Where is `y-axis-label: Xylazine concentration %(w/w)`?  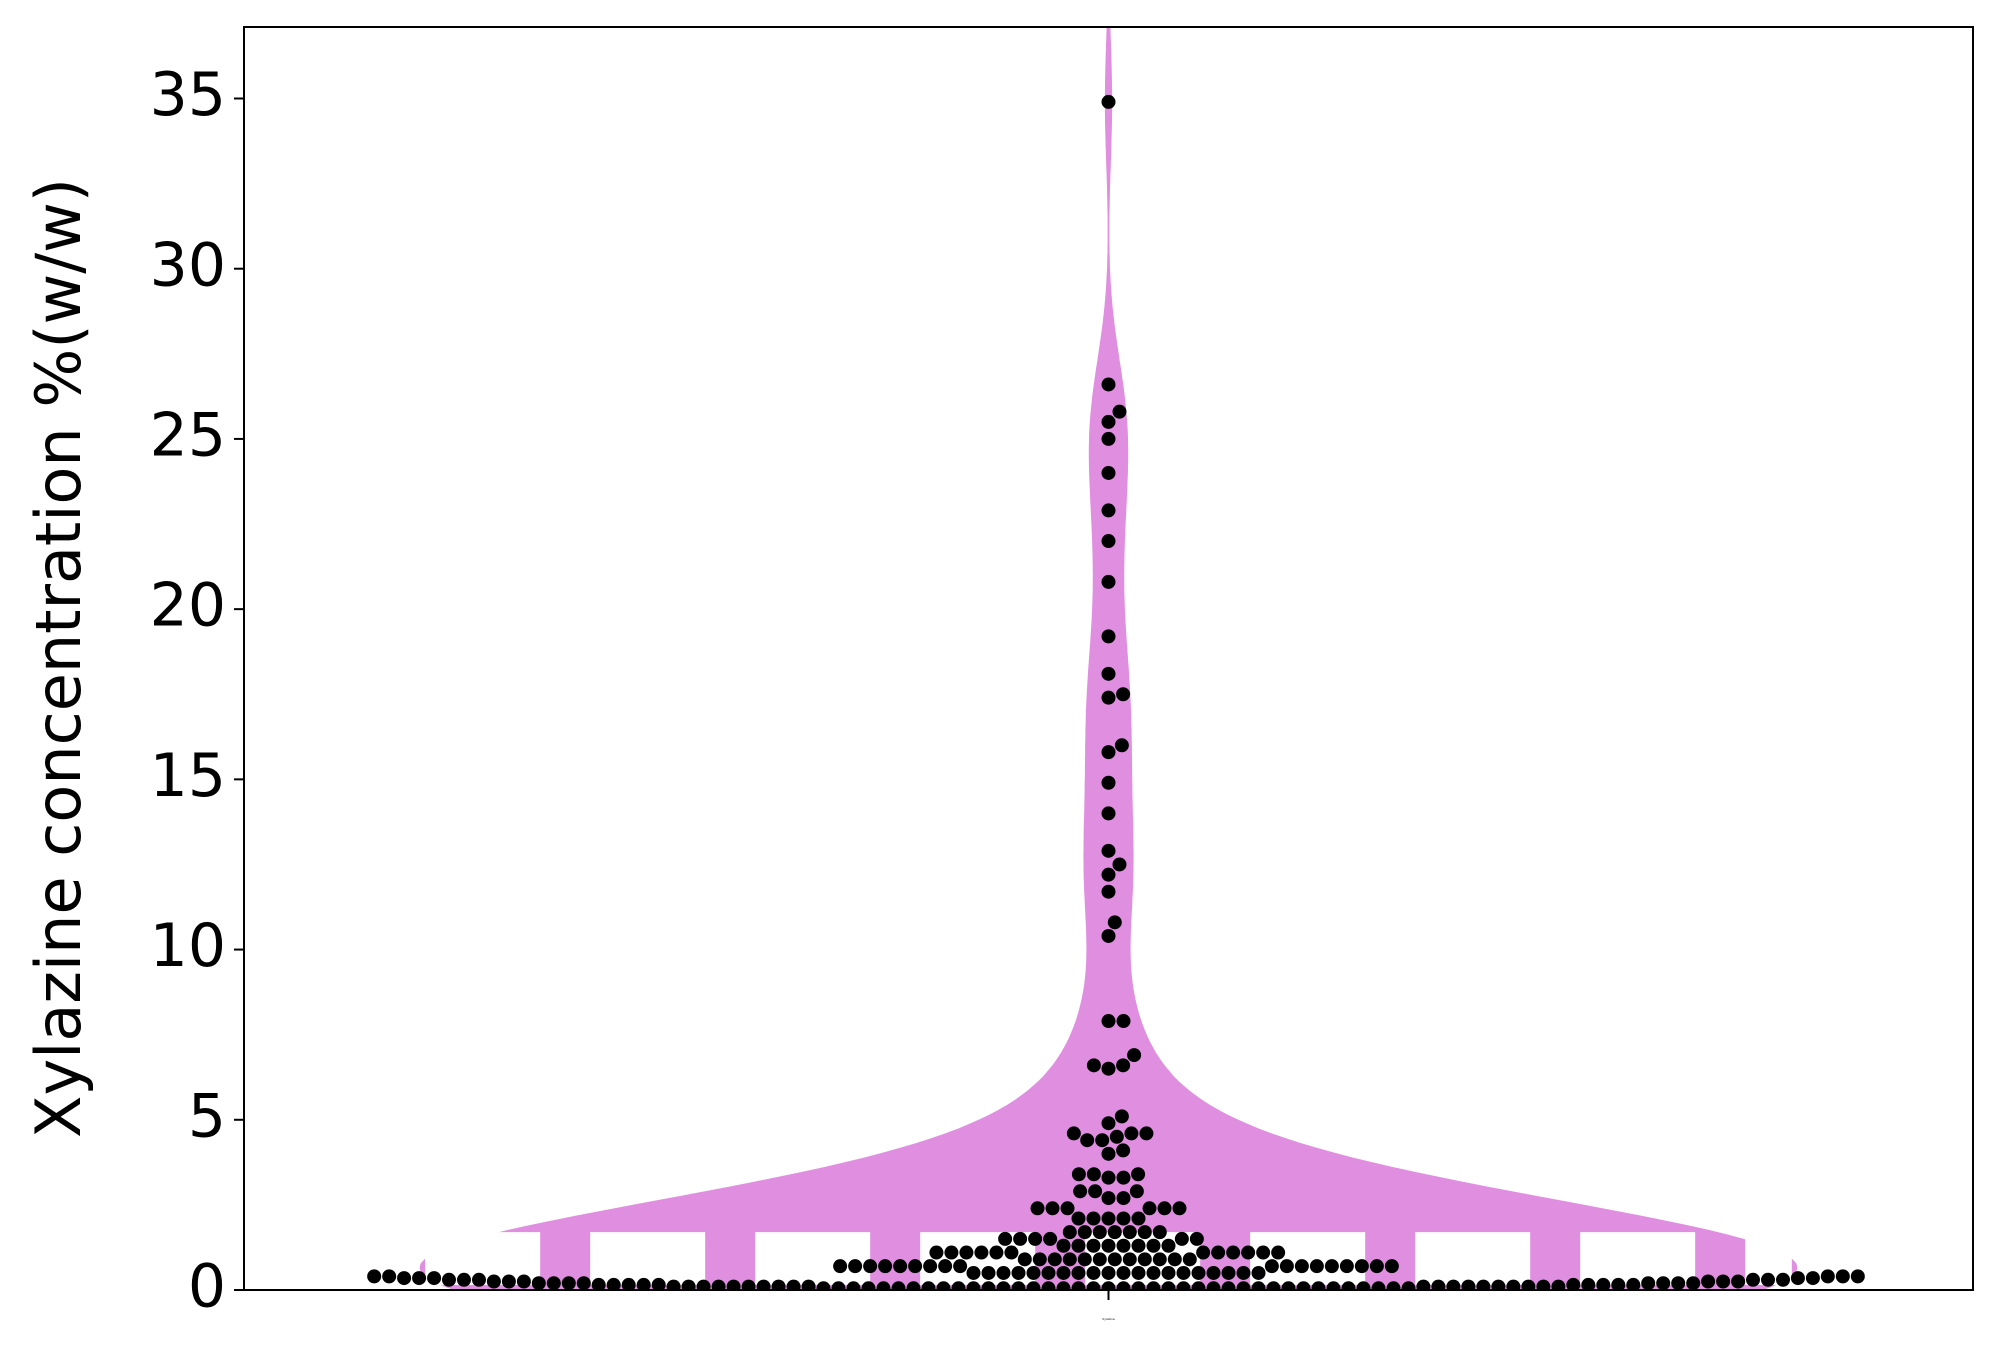
y-axis-label: Xylazine concentration %(w/w) is located at coordinates (58, 658).